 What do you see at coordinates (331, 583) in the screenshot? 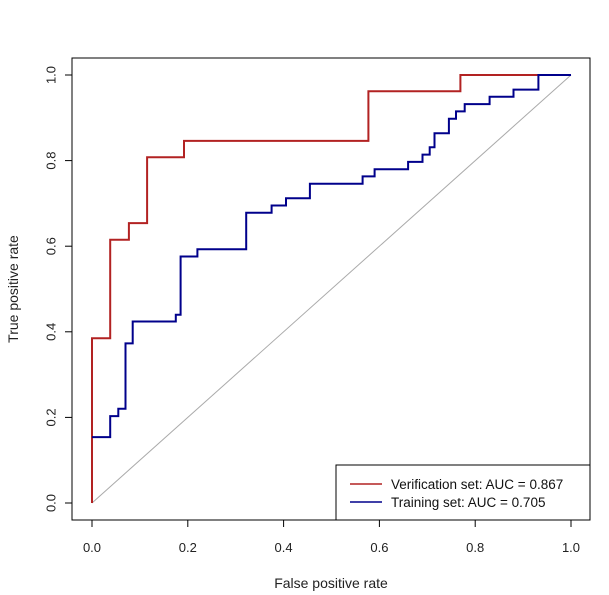
I see `x-axis-title: False positive rate` at bounding box center [331, 583].